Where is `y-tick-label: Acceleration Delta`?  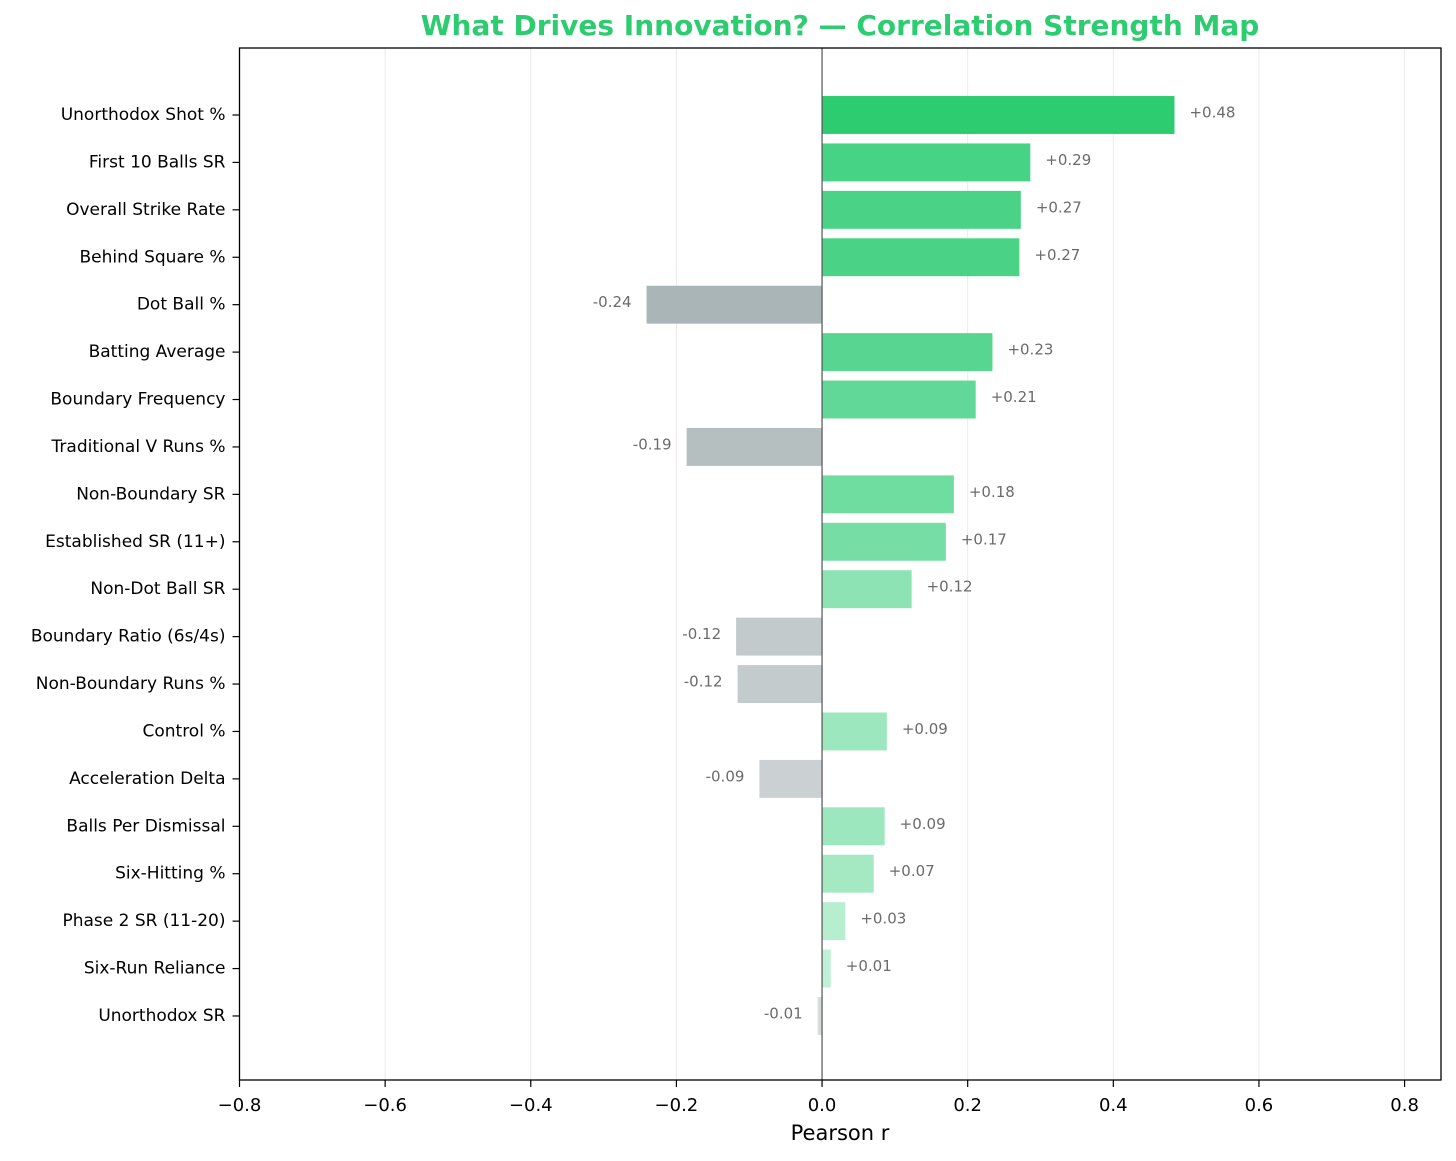
y-tick-label: Acceleration Delta is located at coordinates (147, 779).